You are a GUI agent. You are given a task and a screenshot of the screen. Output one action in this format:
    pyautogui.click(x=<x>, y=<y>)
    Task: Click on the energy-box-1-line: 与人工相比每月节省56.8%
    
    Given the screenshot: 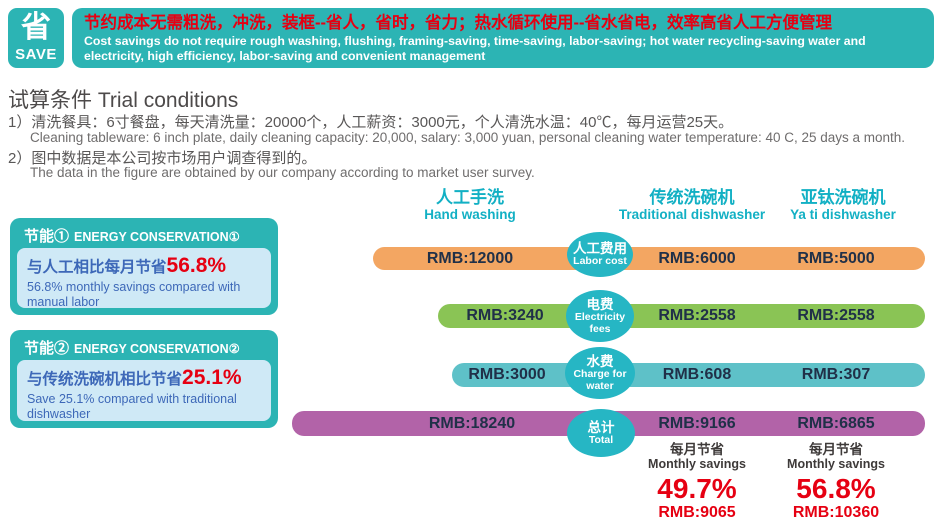 What is the action you would take?
    pyautogui.click(x=144, y=266)
    